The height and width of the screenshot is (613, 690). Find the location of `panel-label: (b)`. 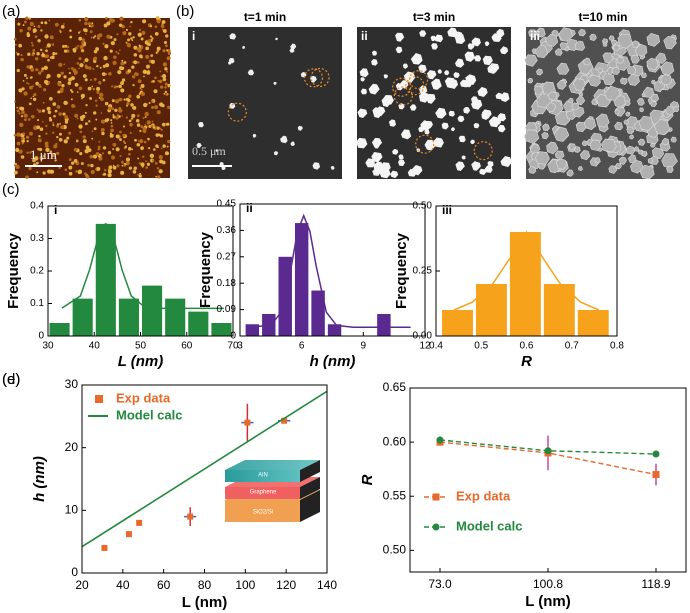

panel-label: (b) is located at coordinates (185, 11).